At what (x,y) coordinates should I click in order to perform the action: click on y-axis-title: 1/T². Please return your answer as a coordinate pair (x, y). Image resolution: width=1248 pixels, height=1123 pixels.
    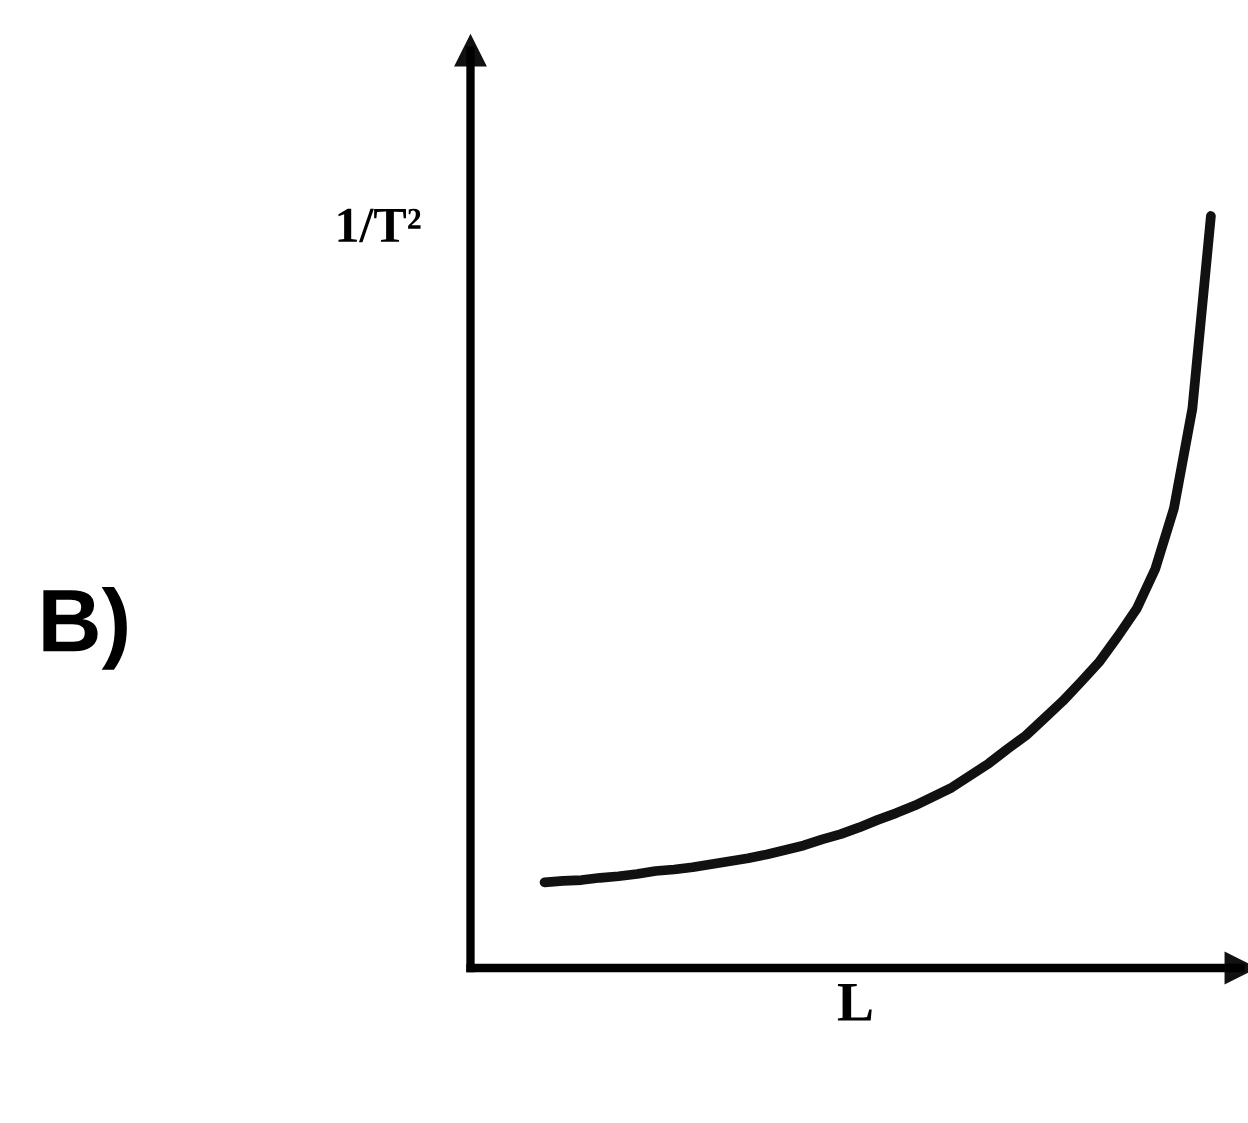
    Looking at the image, I should click on (379, 225).